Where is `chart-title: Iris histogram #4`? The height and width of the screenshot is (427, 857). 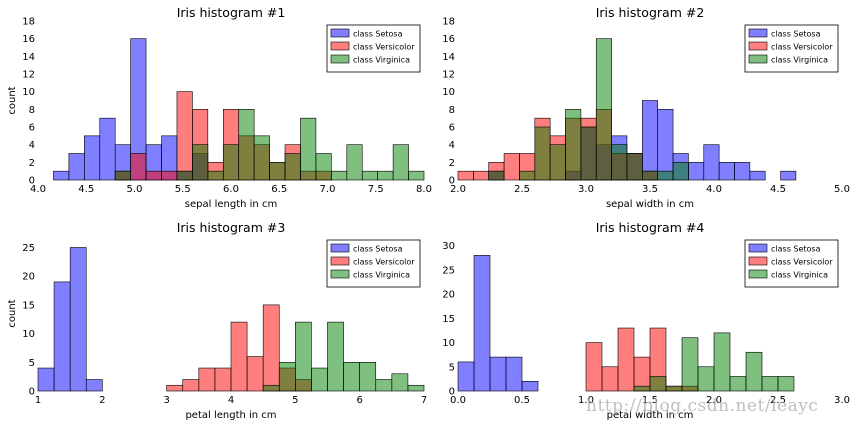 chart-title: Iris histogram #4 is located at coordinates (650, 227).